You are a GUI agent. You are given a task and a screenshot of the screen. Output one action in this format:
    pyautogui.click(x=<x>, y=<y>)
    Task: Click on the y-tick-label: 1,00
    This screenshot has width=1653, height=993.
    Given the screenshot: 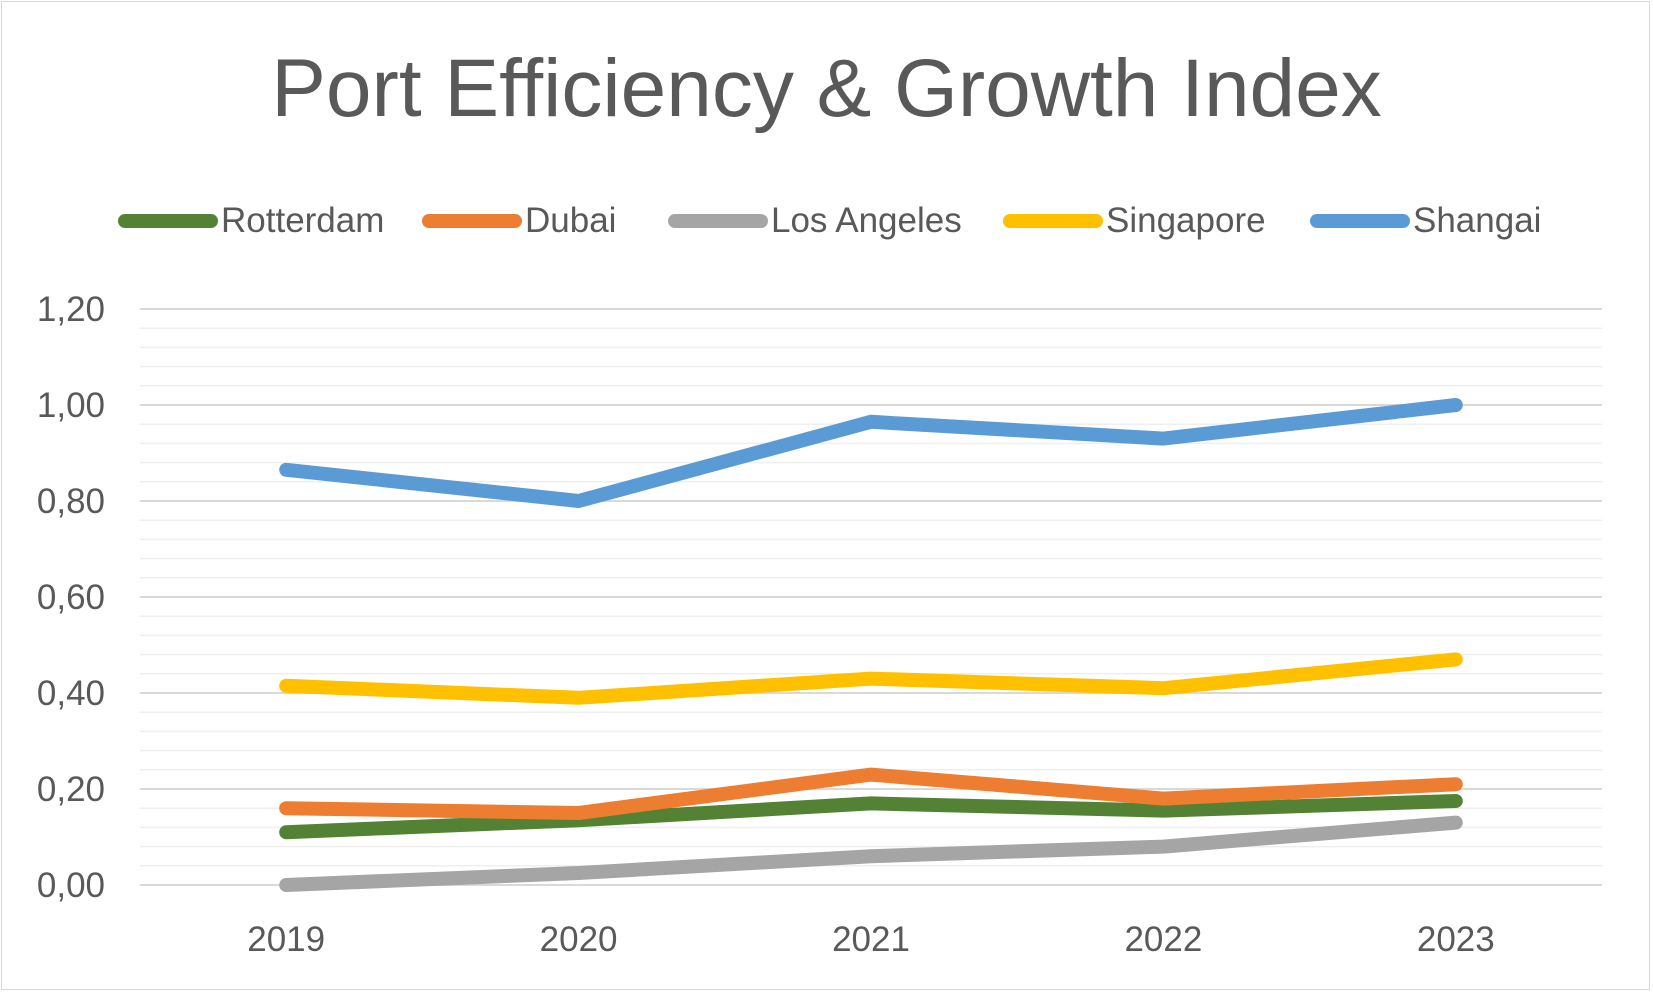 What is the action you would take?
    pyautogui.click(x=71, y=405)
    